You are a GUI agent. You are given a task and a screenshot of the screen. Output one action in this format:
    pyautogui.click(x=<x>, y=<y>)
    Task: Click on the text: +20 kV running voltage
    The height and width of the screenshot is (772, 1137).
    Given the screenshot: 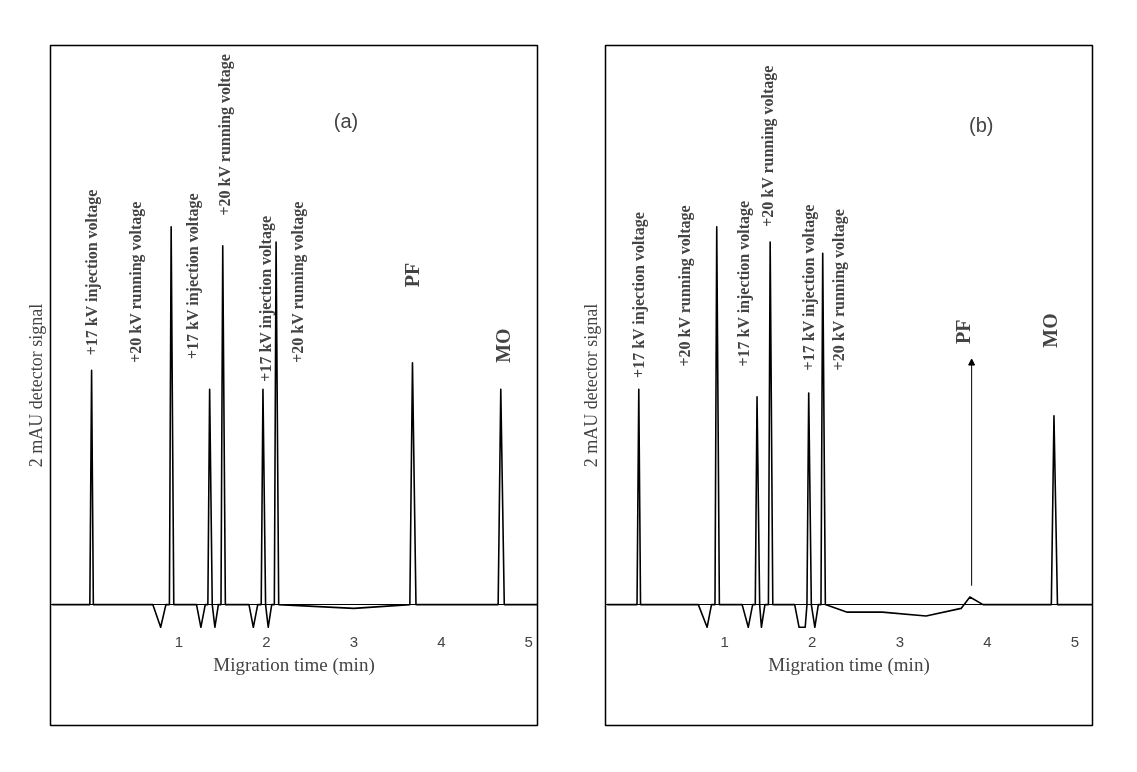 What is the action you would take?
    pyautogui.click(x=224, y=135)
    